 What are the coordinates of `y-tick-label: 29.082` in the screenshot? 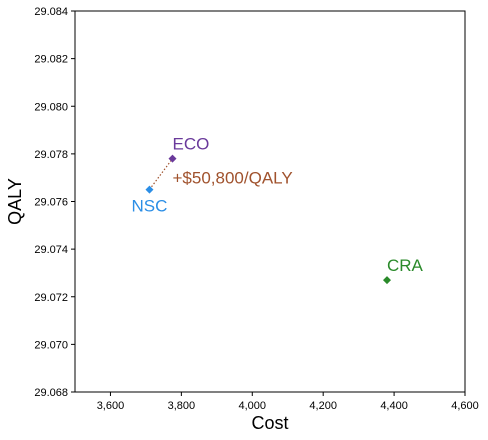 It's located at (51, 60).